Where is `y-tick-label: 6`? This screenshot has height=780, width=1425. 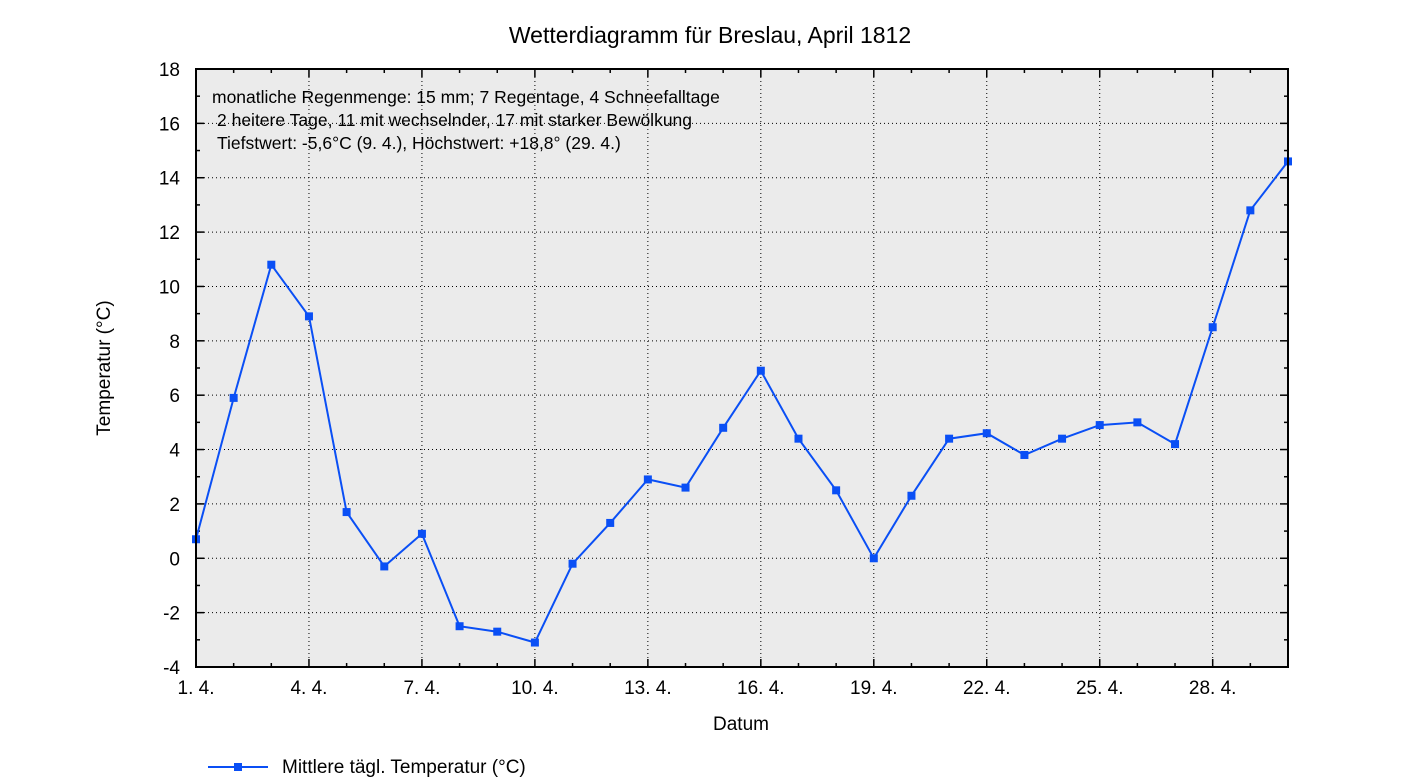
y-tick-label: 6 is located at coordinates (174, 396).